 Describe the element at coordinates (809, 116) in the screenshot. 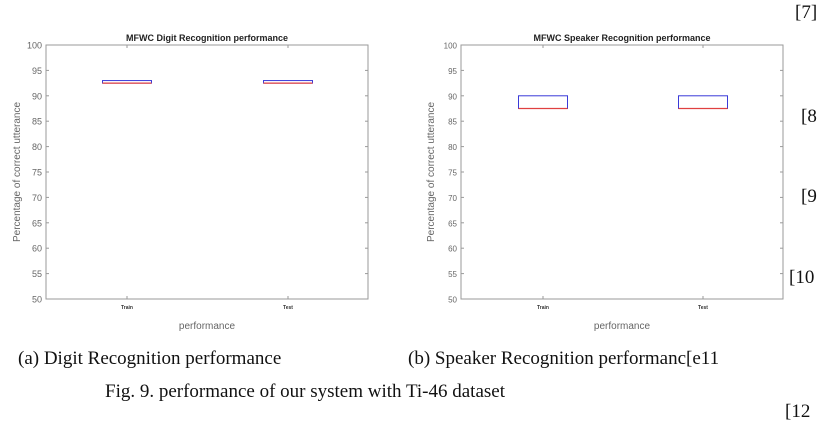

I see `margin-ref: [8` at that location.